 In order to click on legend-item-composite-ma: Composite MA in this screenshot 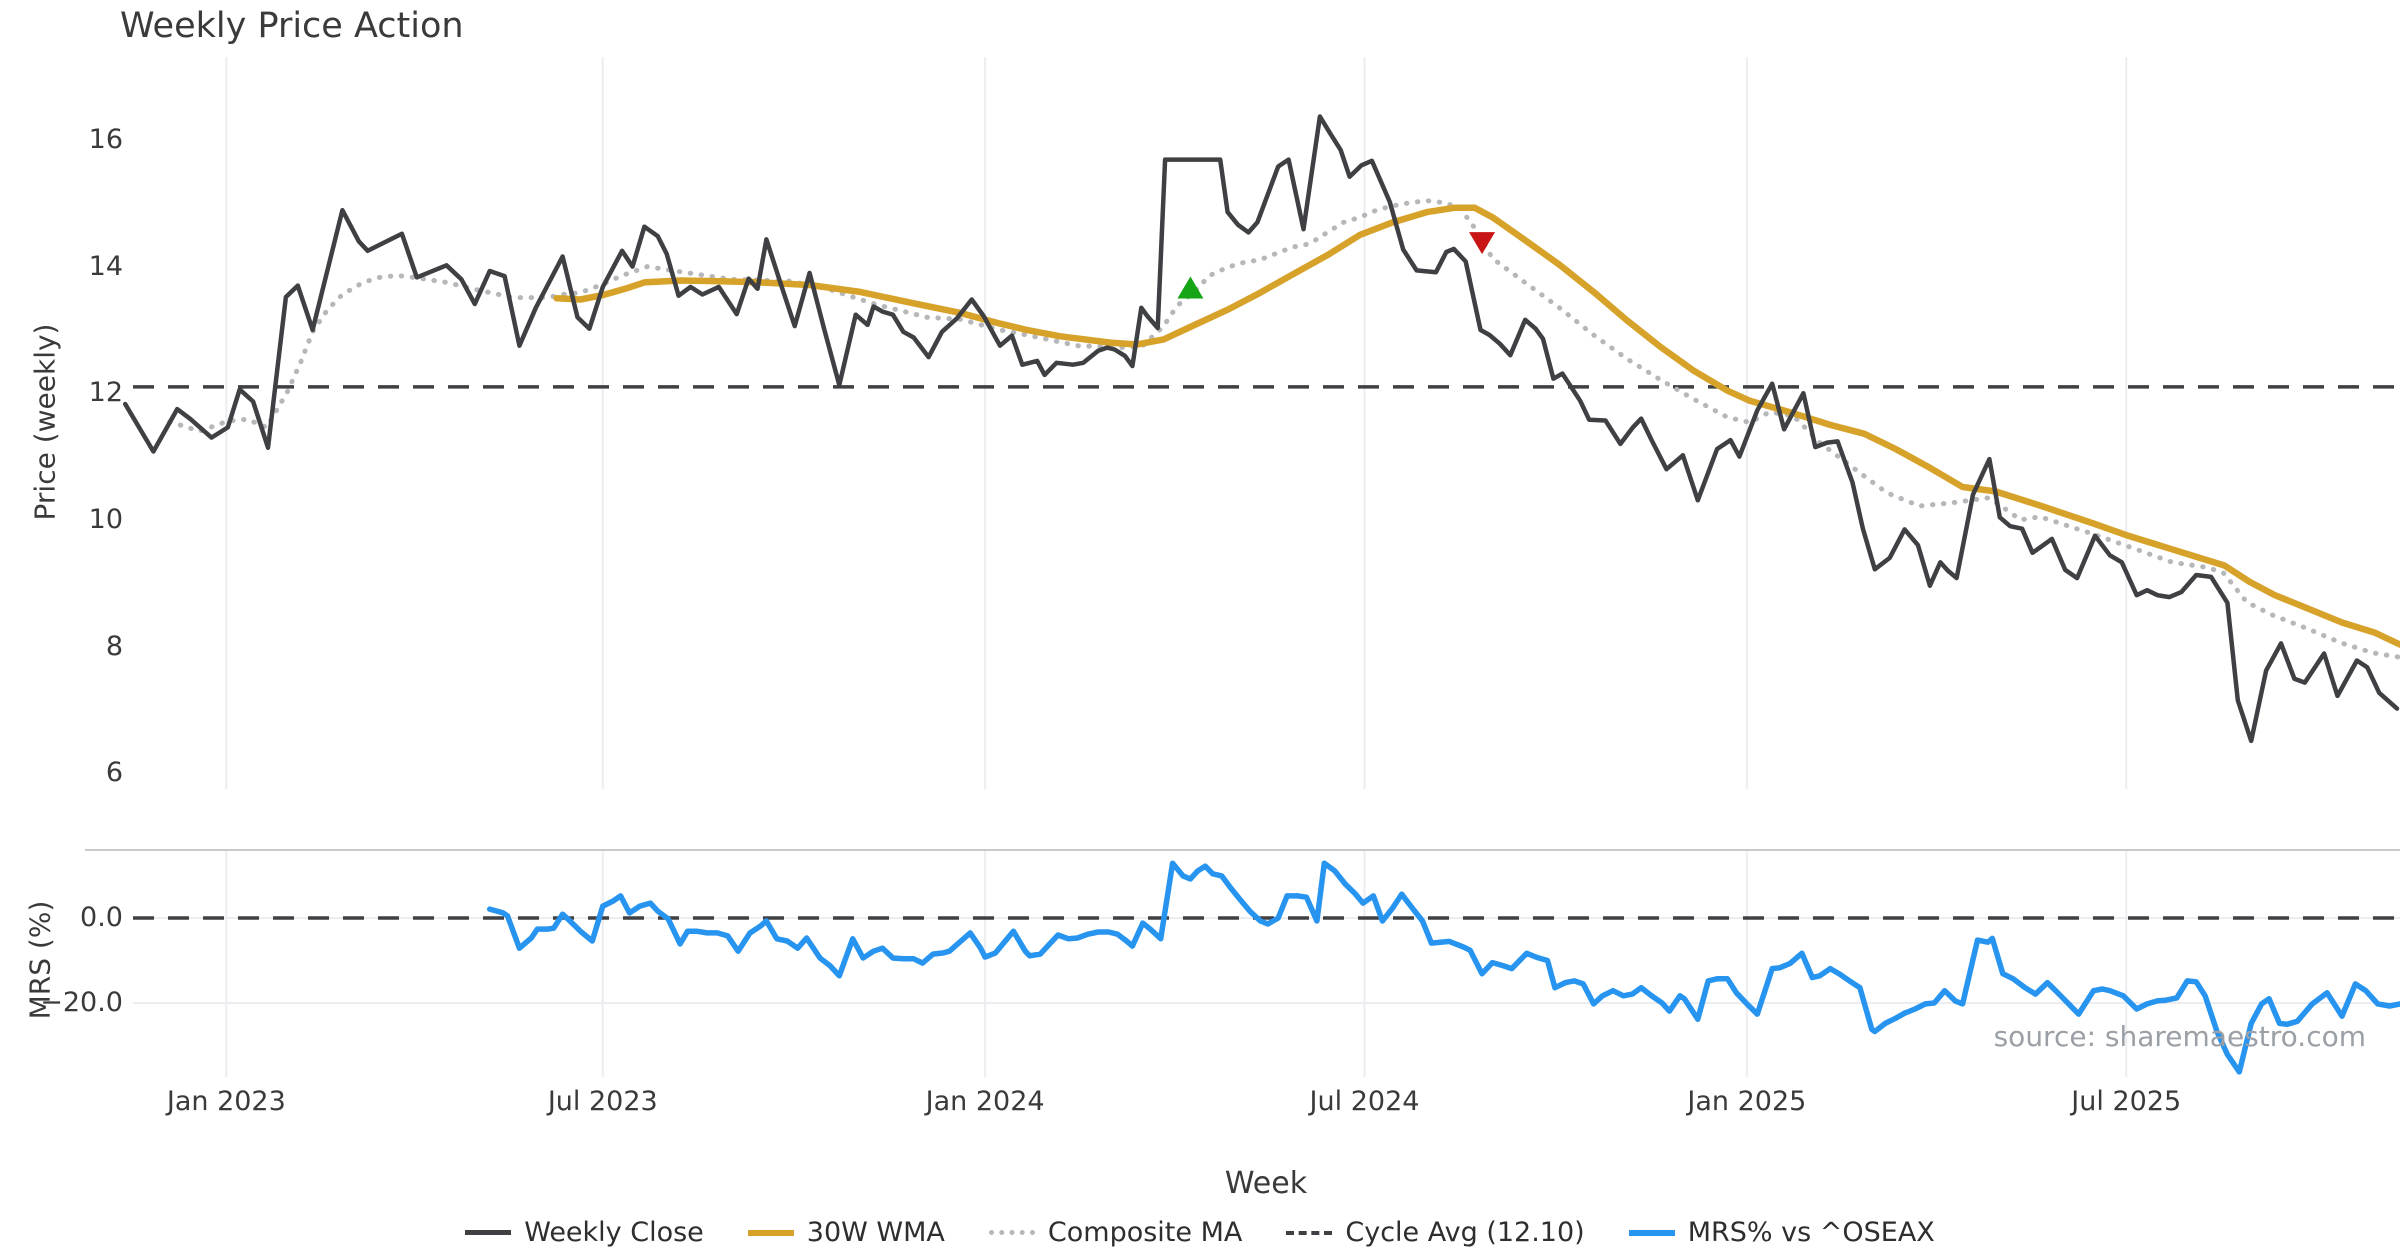, I will do `click(1115, 1232)`.